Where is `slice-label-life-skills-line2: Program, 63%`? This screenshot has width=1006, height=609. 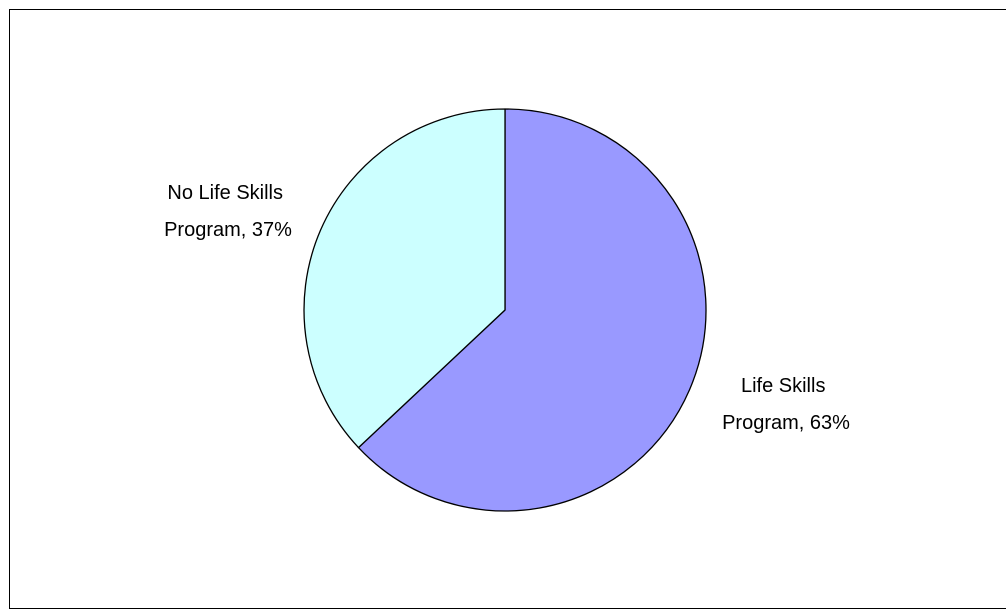
slice-label-life-skills-line2: Program, 63% is located at coordinates (786, 423).